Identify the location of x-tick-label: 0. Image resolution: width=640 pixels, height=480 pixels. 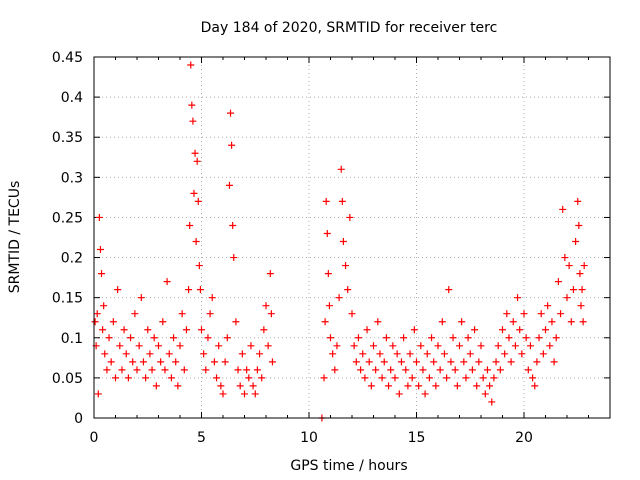
(94, 438).